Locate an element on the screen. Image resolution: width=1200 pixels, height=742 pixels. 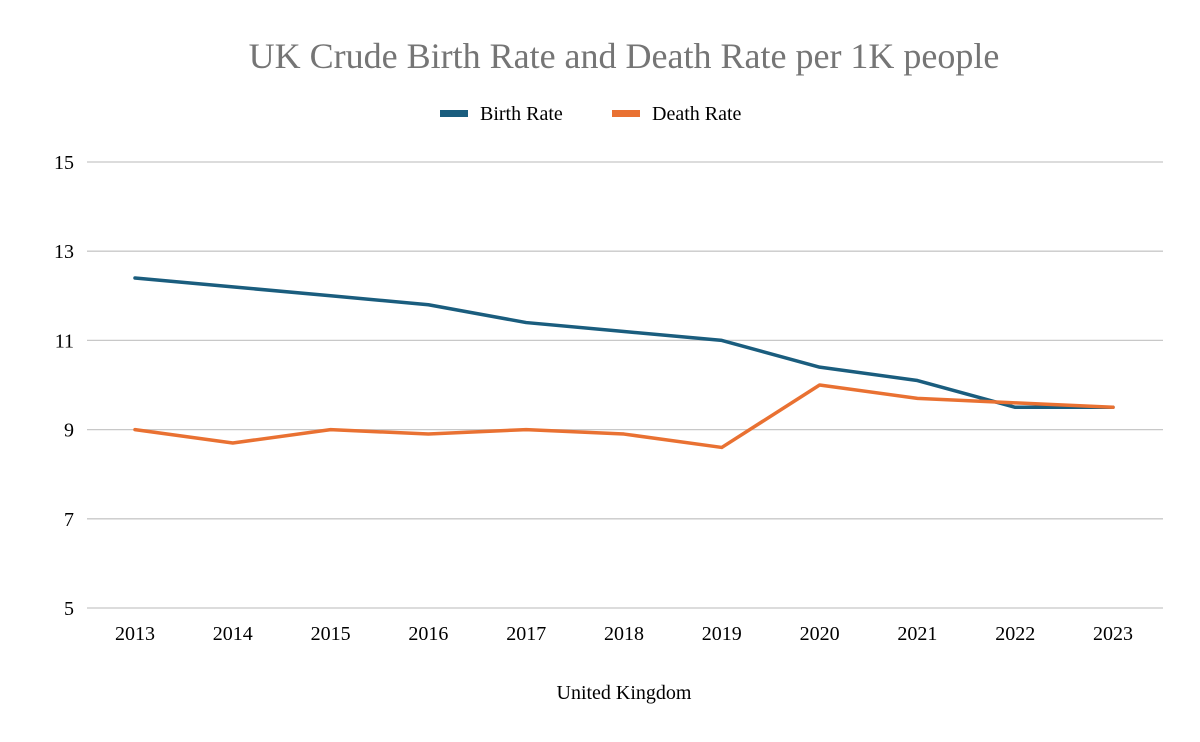
legend-label: Death Rate is located at coordinates (697, 114).